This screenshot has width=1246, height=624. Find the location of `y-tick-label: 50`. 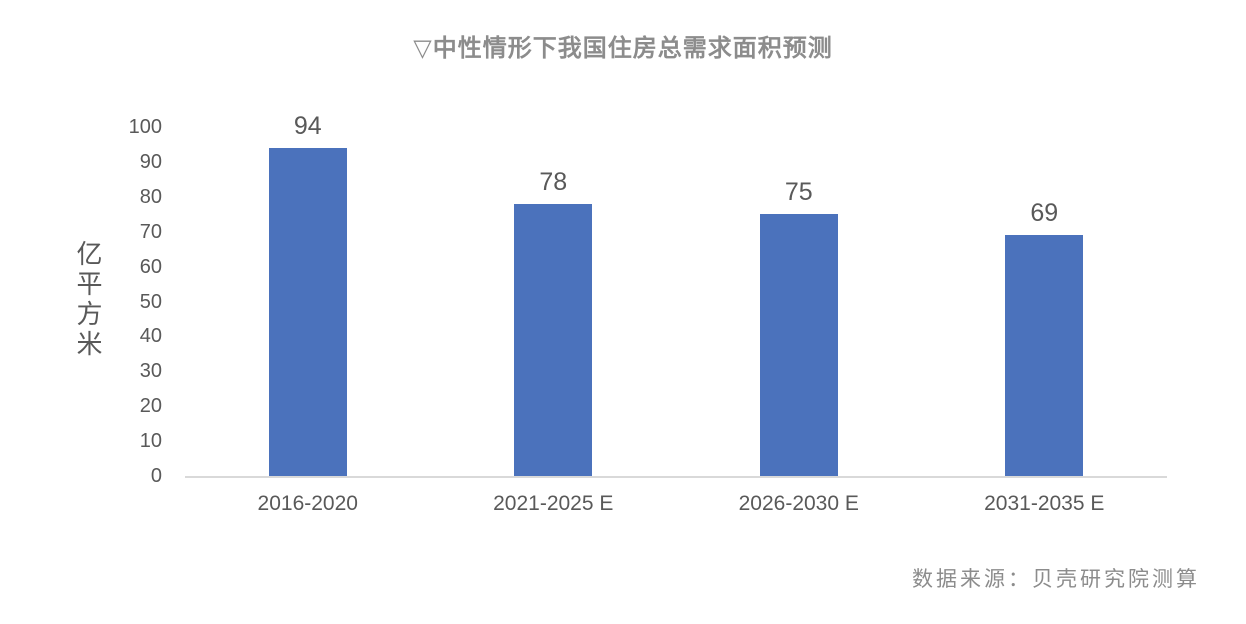

y-tick-label: 50 is located at coordinates (150, 301).